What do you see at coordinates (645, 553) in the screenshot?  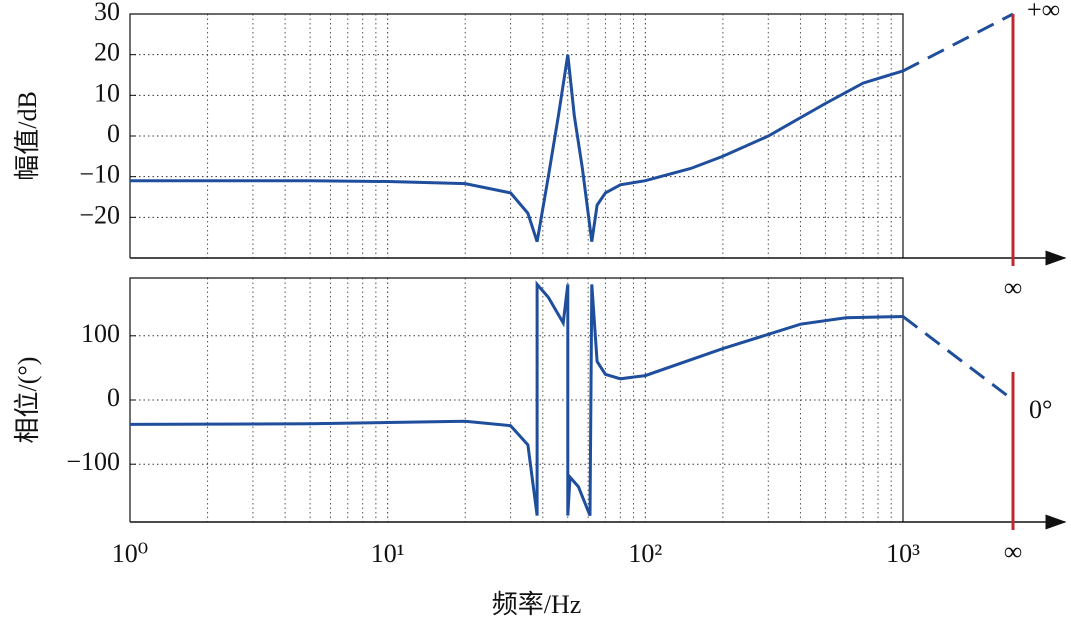 I see `x-tick-label: 10²` at bounding box center [645, 553].